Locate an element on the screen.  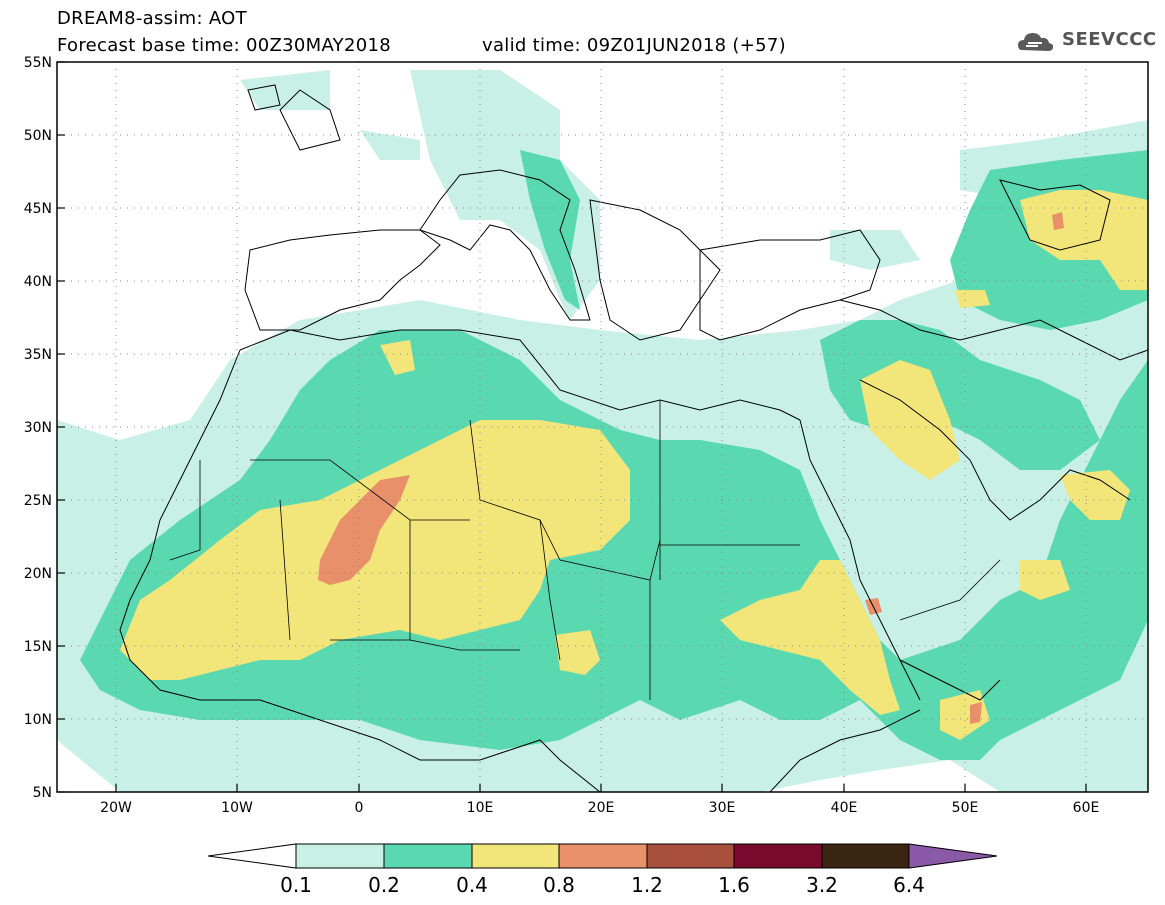
colorbar-label: 0.2 is located at coordinates (384, 885).